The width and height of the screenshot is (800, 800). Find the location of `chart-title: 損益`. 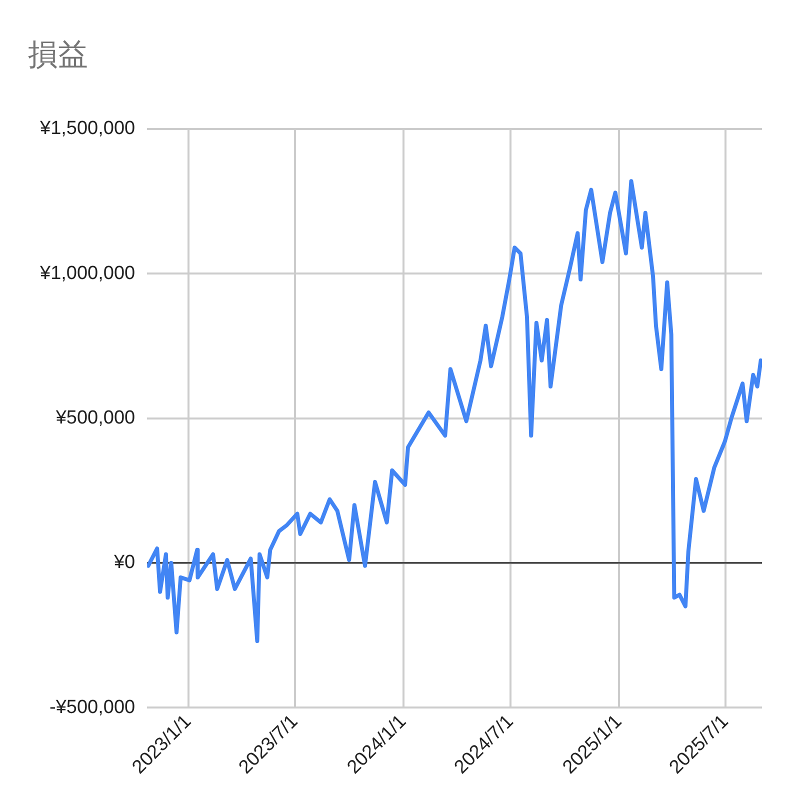

chart-title: 損益 is located at coordinates (58, 55).